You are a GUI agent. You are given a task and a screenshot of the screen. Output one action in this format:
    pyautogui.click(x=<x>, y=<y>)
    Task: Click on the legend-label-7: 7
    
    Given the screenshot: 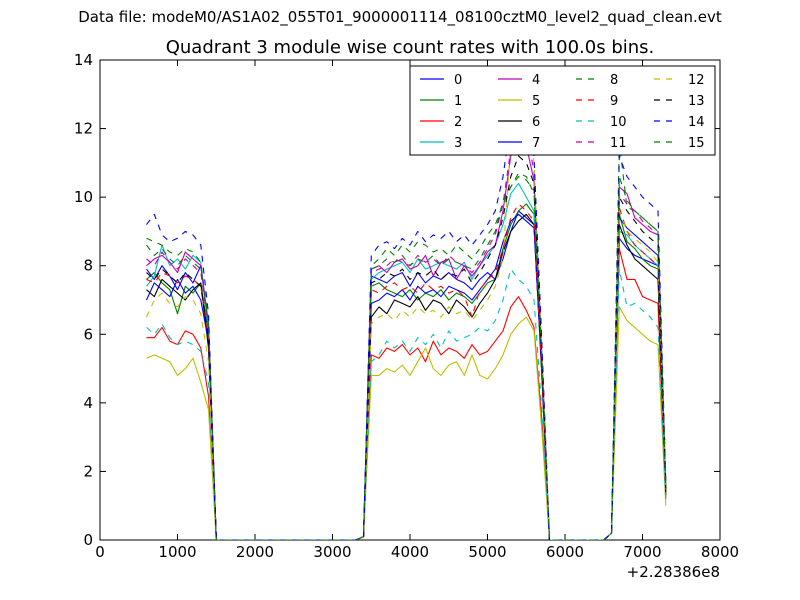 What is the action you would take?
    pyautogui.click(x=536, y=143)
    